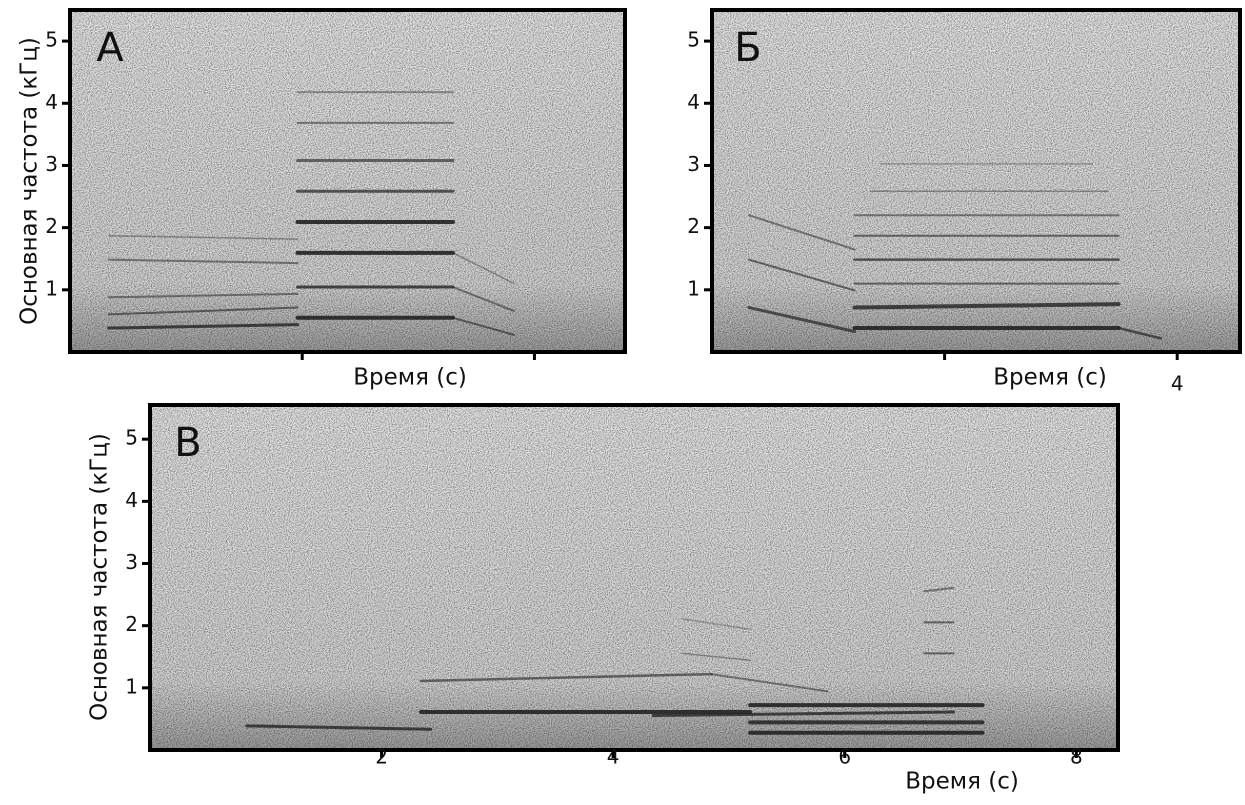 Image resolution: width=1245 pixels, height=805 pixels. What do you see at coordinates (381, 757) in the screenshot?
I see `x-tick-label: 2` at bounding box center [381, 757].